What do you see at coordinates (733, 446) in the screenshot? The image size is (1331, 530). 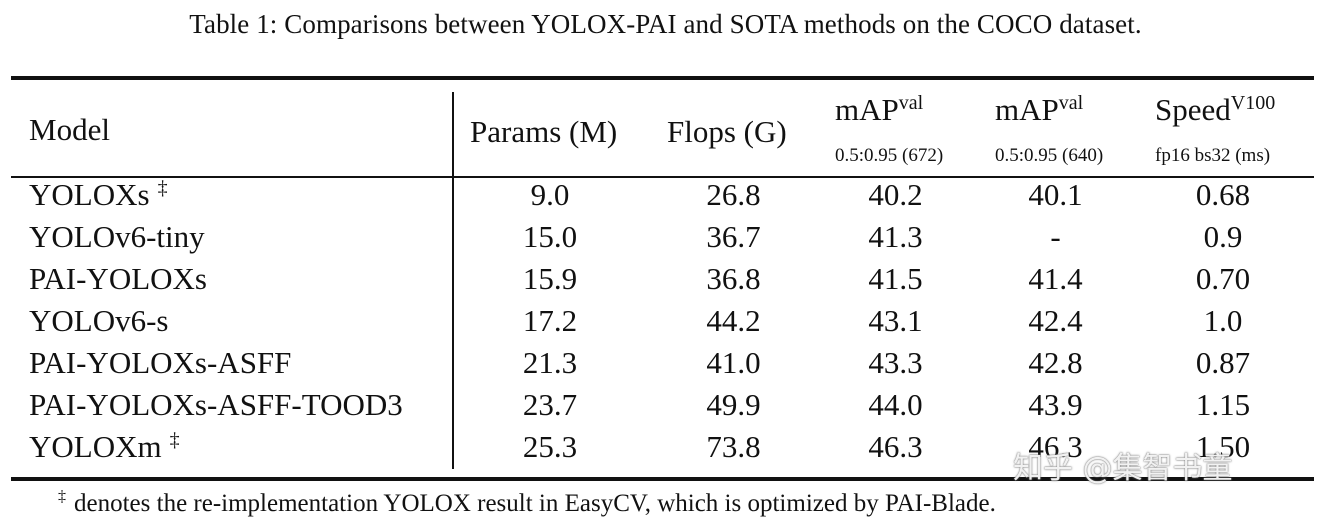 I see `cell-flops: 73.8` at bounding box center [733, 446].